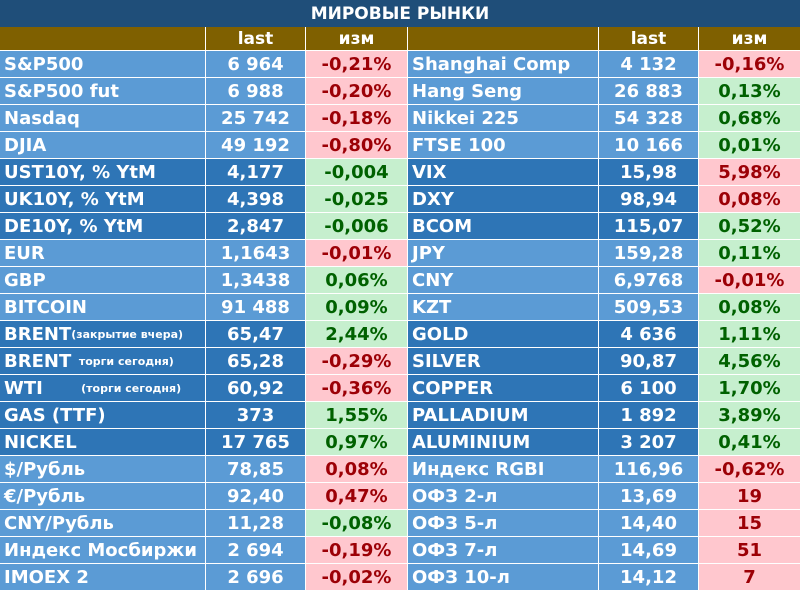  What do you see at coordinates (440, 334) in the screenshot?
I see `instrument-label: GOLD` at bounding box center [440, 334].